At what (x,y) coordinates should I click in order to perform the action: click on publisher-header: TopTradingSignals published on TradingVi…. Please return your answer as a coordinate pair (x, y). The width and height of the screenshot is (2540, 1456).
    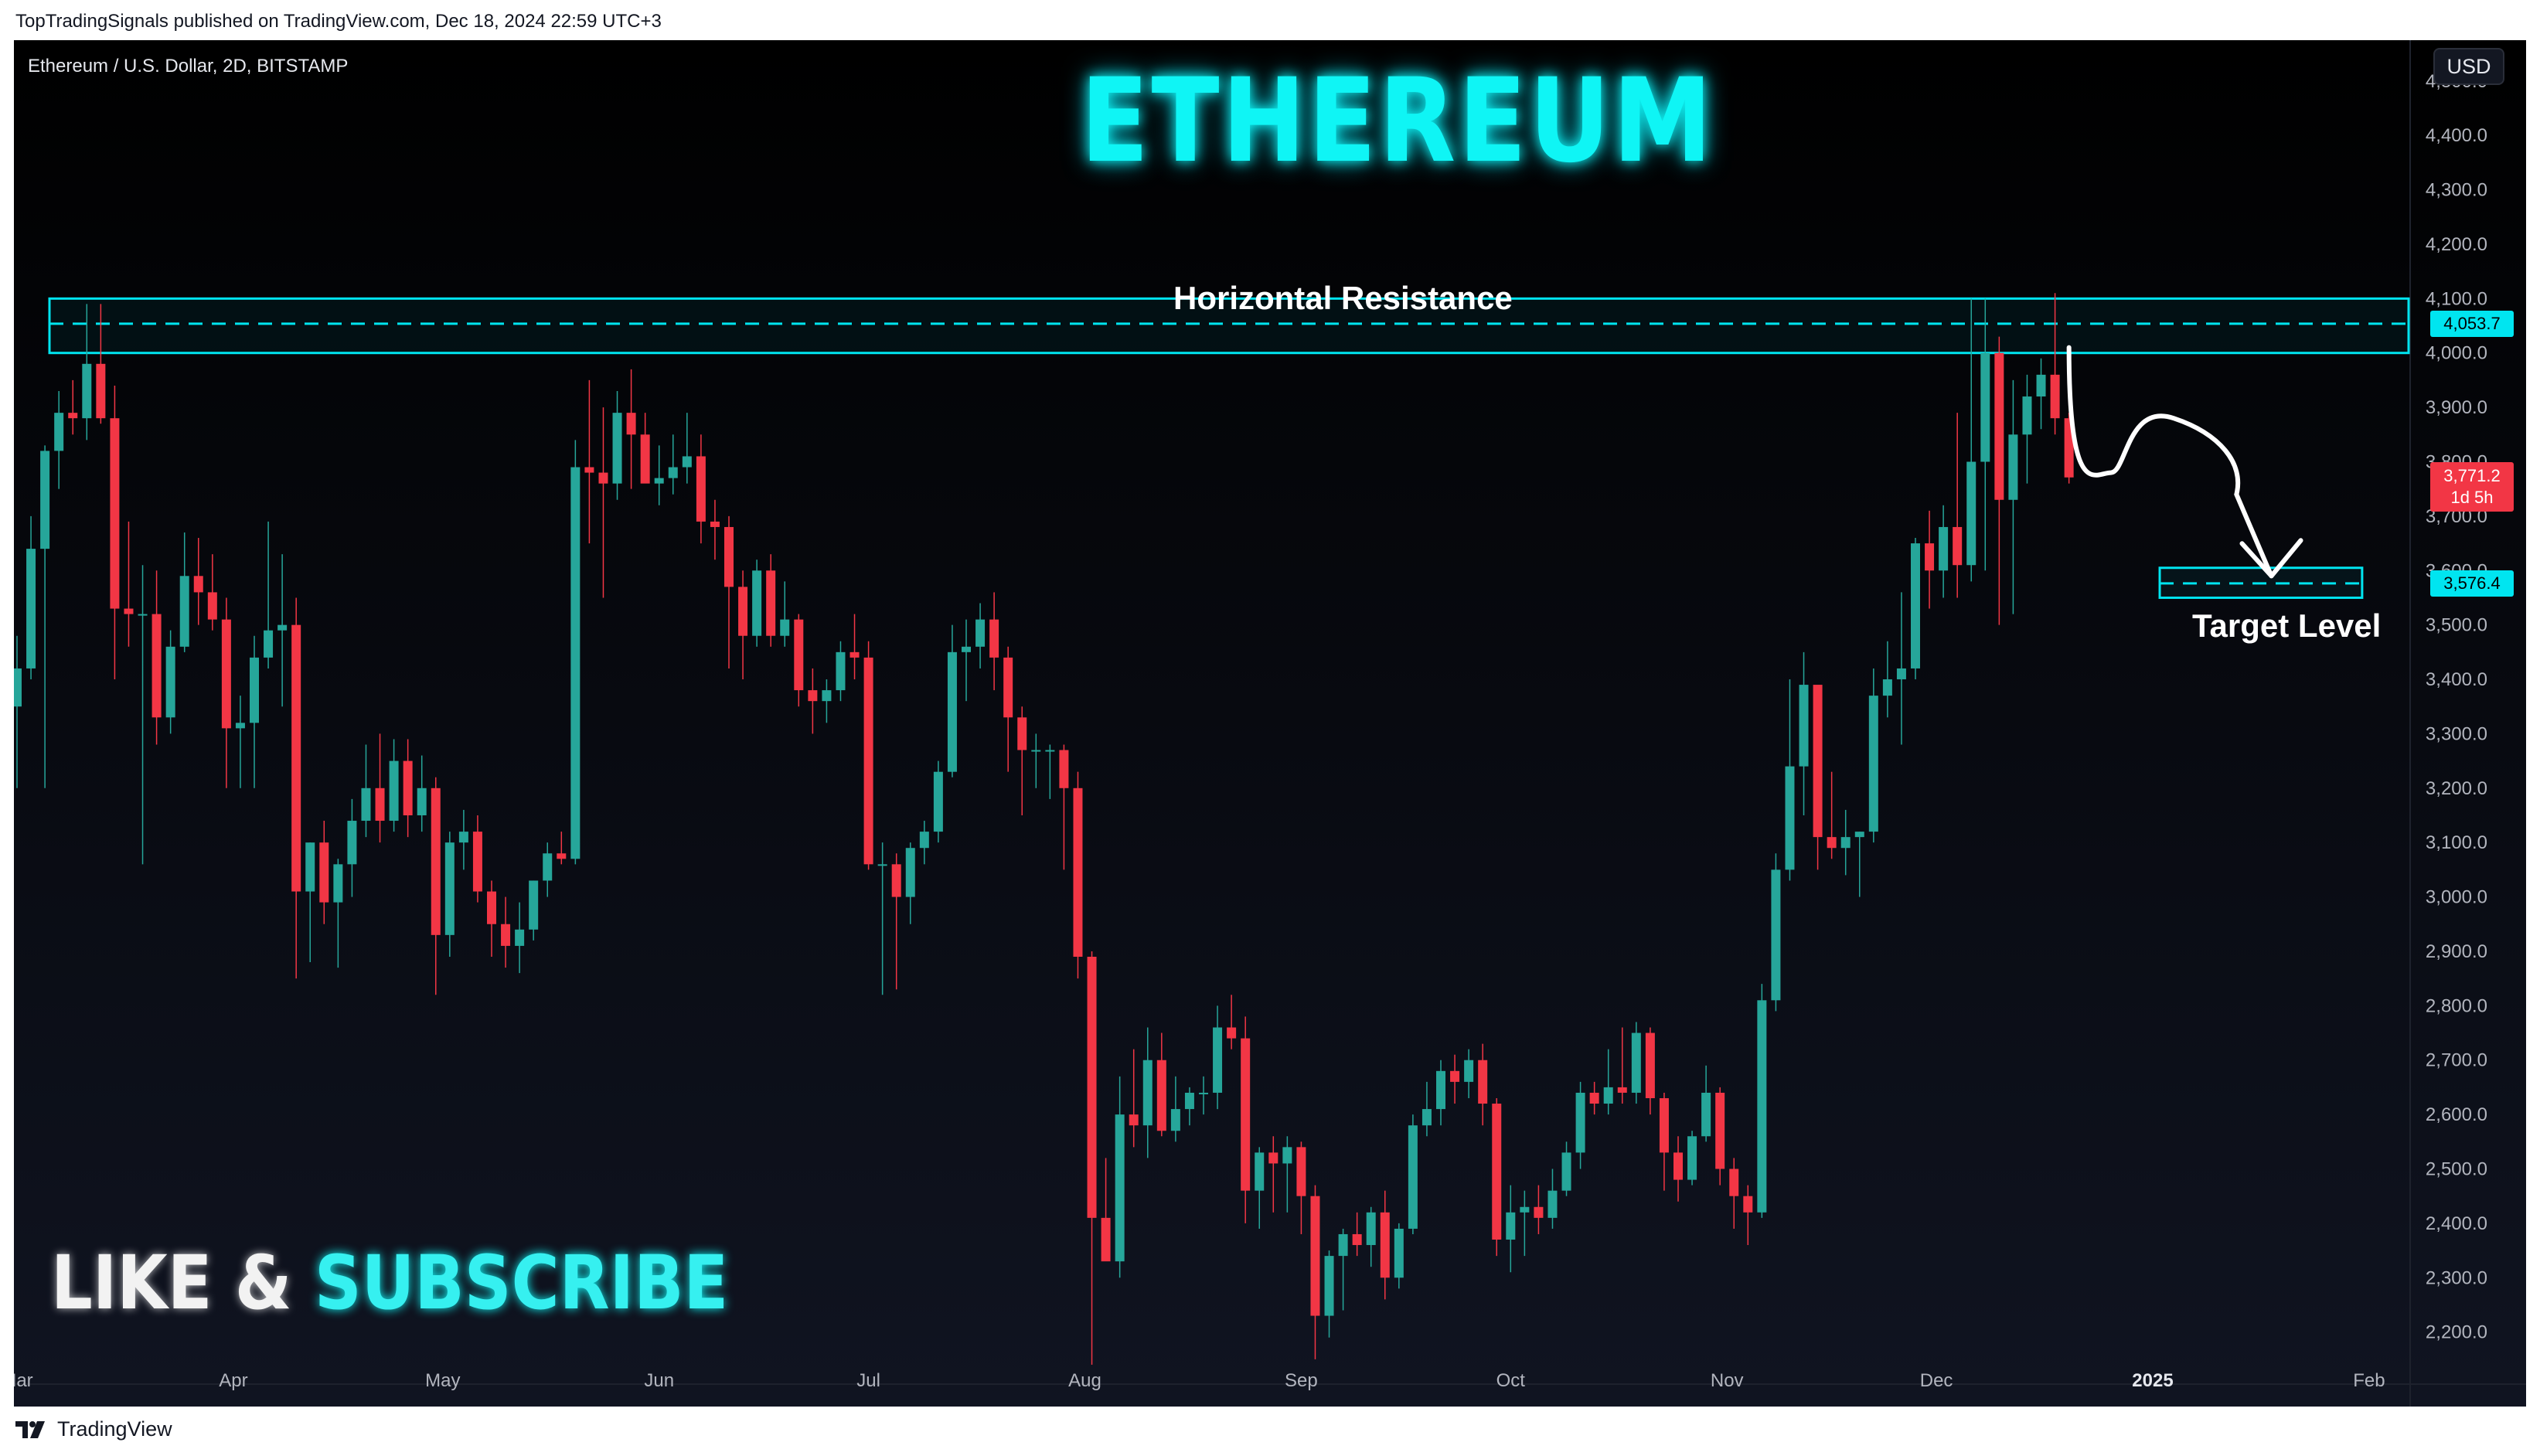
    Looking at the image, I should click on (338, 21).